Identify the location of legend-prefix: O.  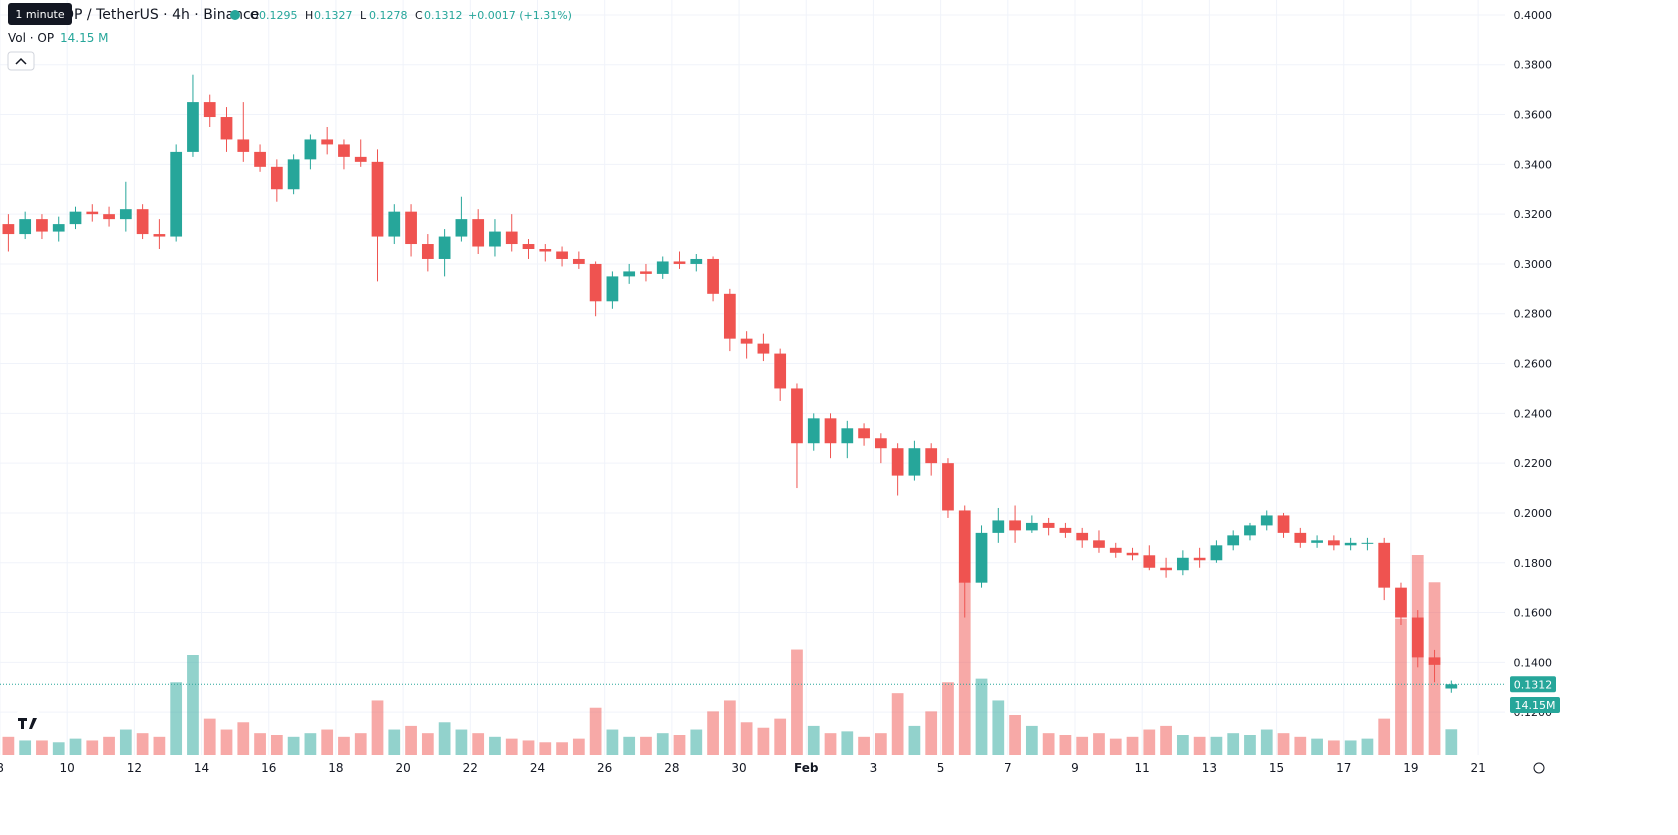
(254, 15).